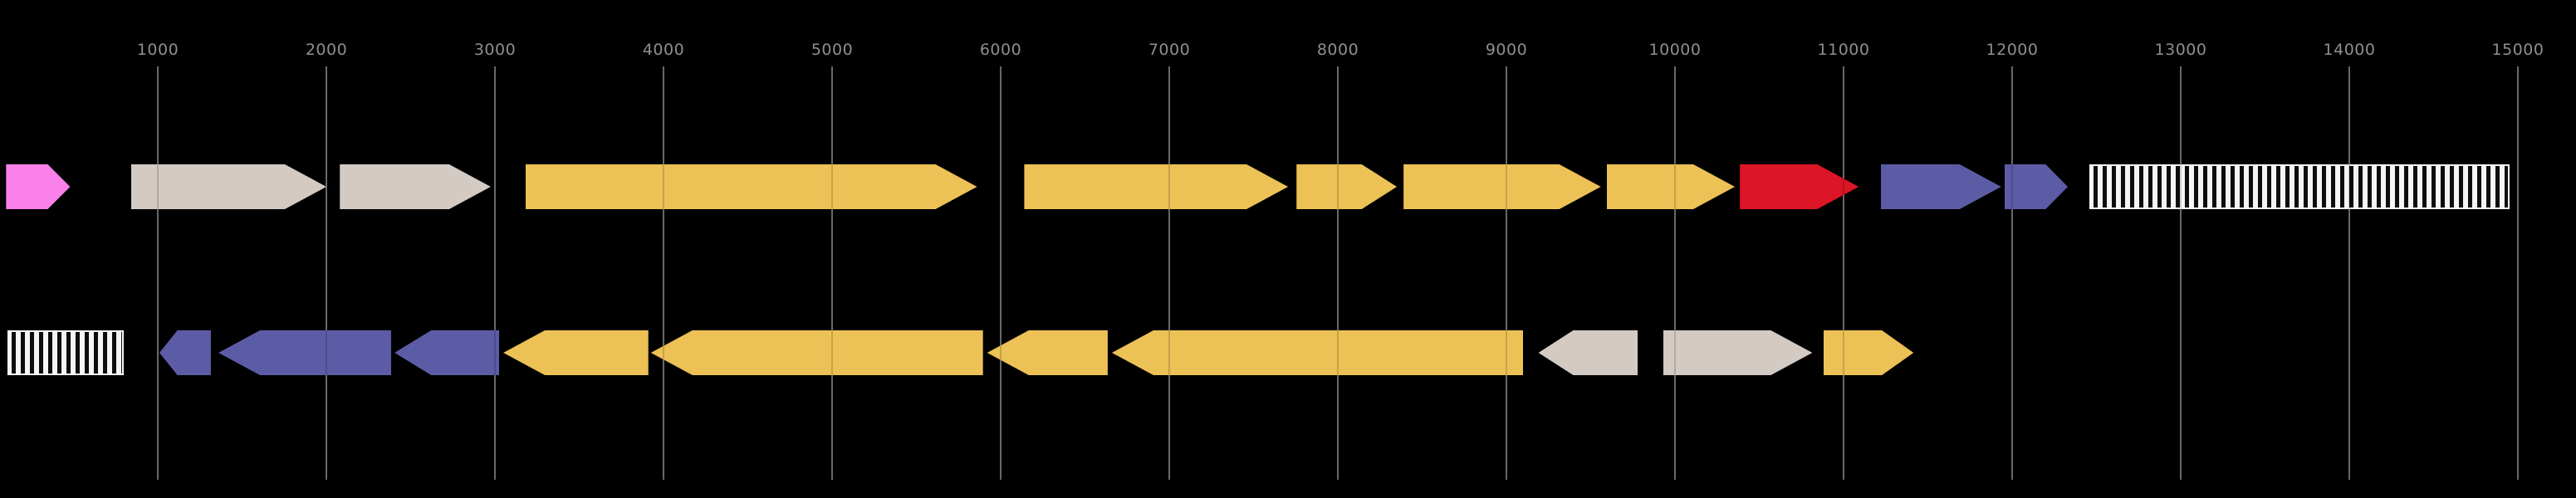 This screenshot has height=498, width=2576. Describe the element at coordinates (1844, 50) in the screenshot. I see `axis-tick-label: 11000` at that location.